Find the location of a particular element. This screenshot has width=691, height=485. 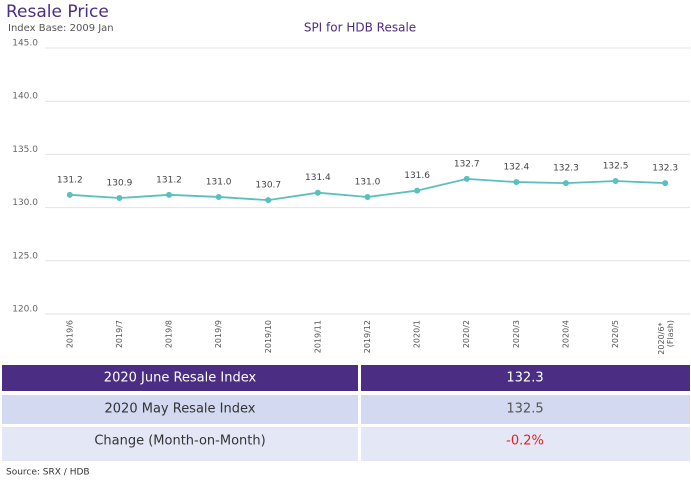

x-tick-label: 2020/2 is located at coordinates (466, 334).